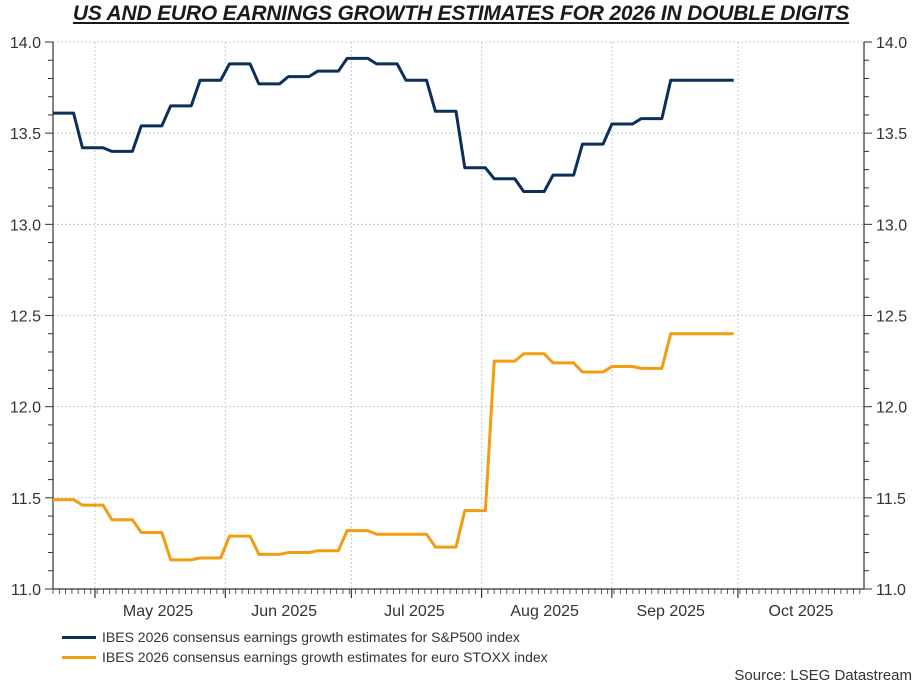 This screenshot has width=922, height=688. I want to click on series-line-sp500, so click(393, 125).